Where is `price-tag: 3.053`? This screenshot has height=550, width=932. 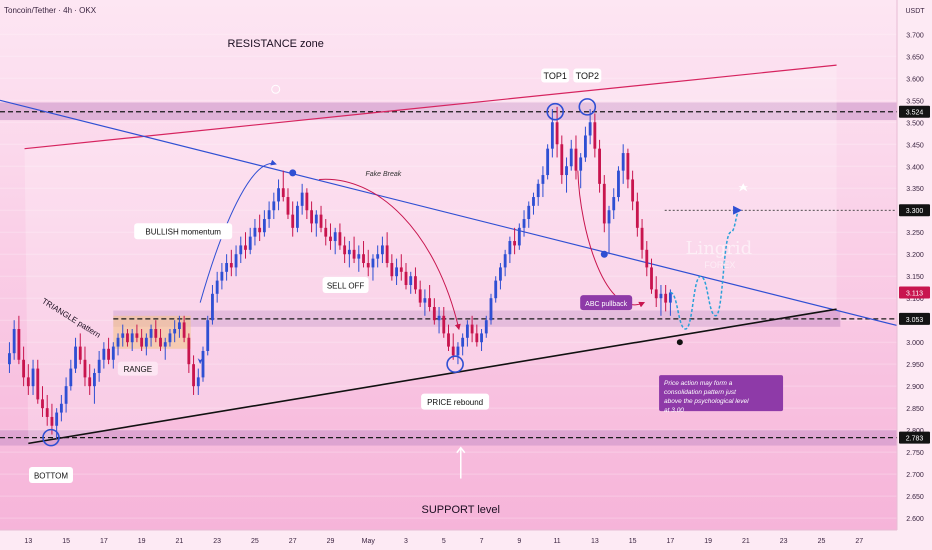 price-tag: 3.053 is located at coordinates (914, 318).